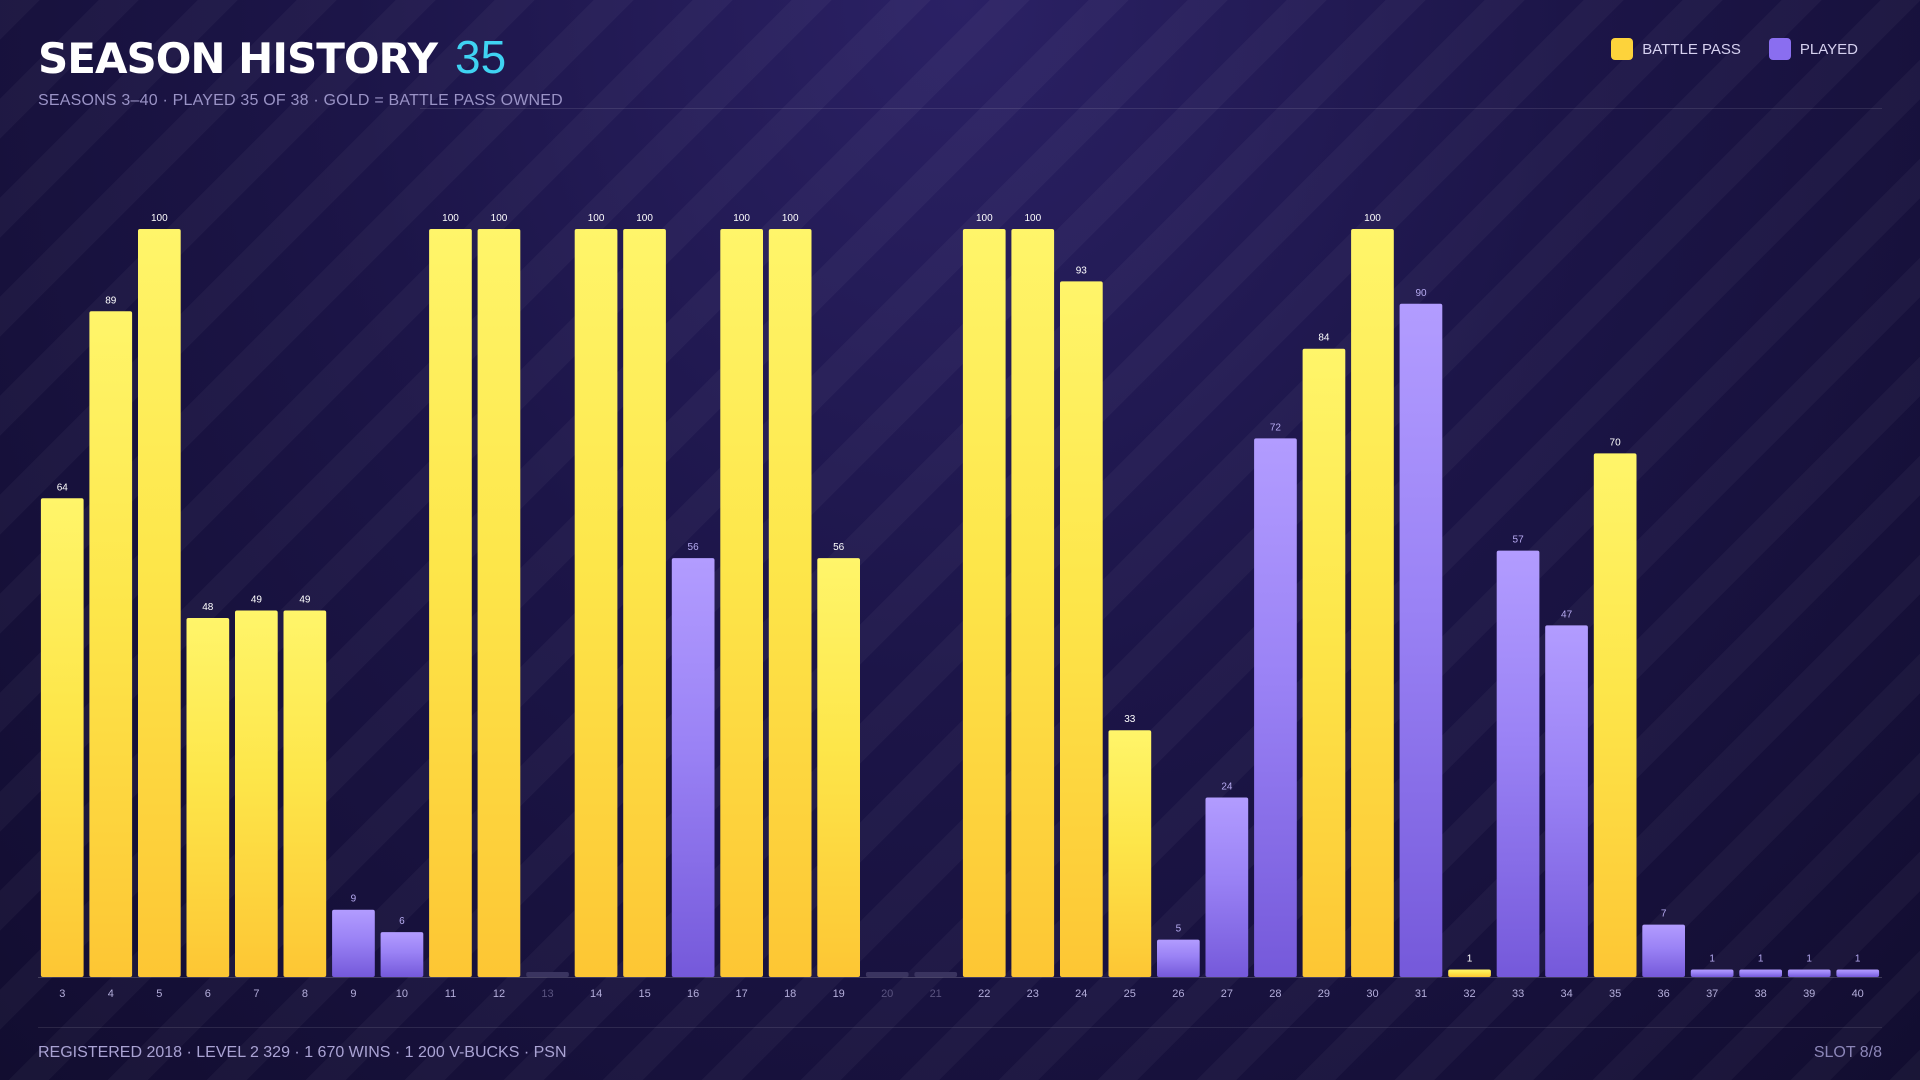 Image resolution: width=1920 pixels, height=1080 pixels. Describe the element at coordinates (1809, 959) in the screenshot. I see `data-label-season-39: 1` at that location.